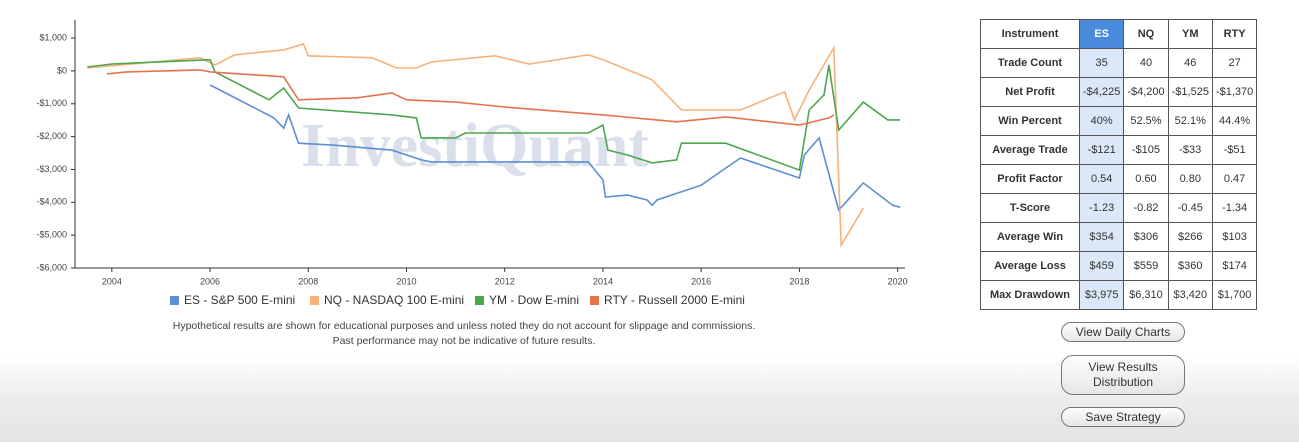 The width and height of the screenshot is (1299, 442). I want to click on table-cell: $6,310, so click(1146, 295).